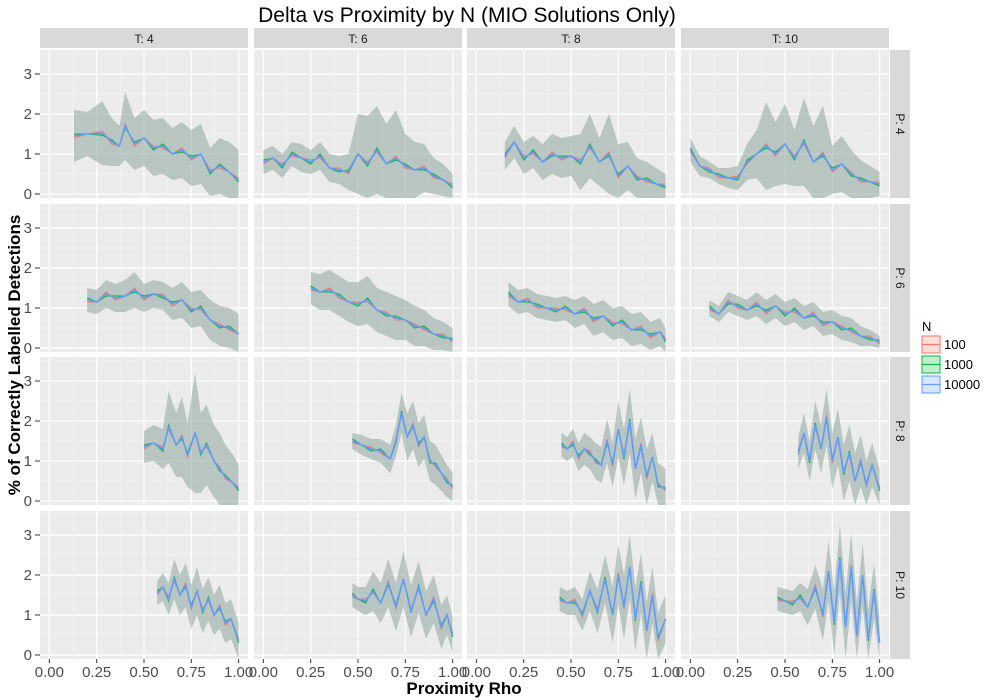  Describe the element at coordinates (958, 364) in the screenshot. I see `legend-label: 1000` at that location.